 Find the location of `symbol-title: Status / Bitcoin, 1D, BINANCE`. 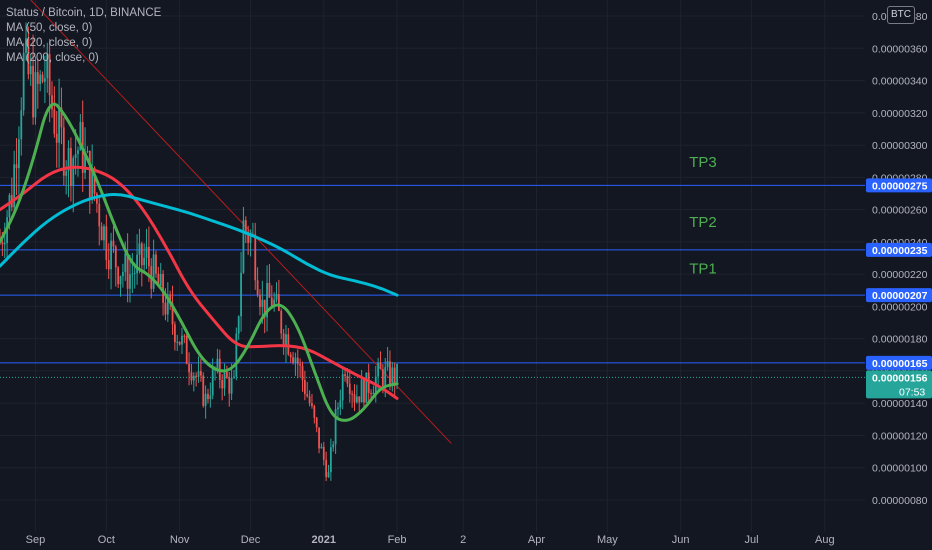

symbol-title: Status / Bitcoin, 1D, BINANCE is located at coordinates (84, 13).